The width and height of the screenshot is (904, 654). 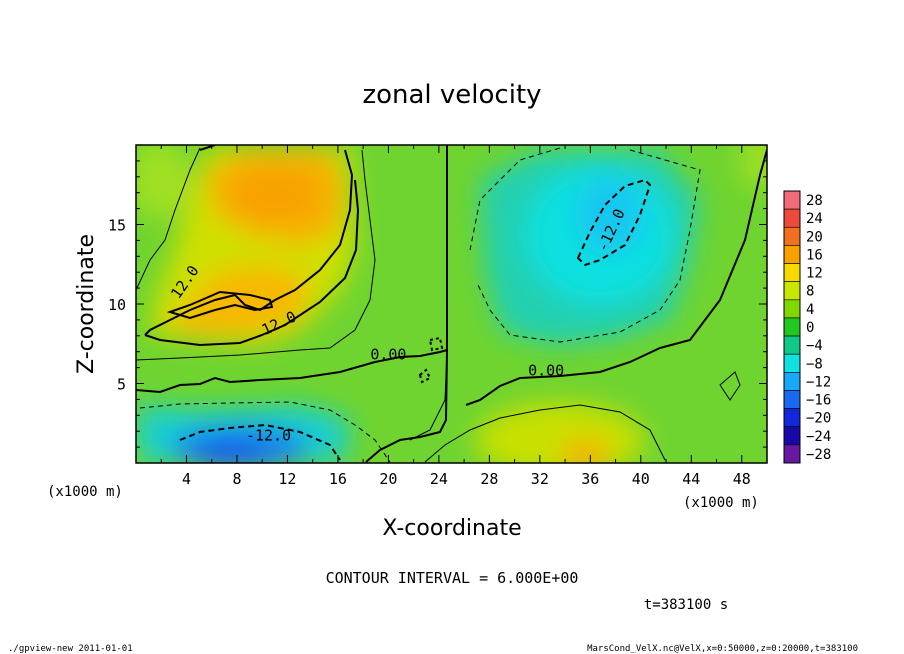 I want to click on contour-6-mid-left, so click(x=256, y=255).